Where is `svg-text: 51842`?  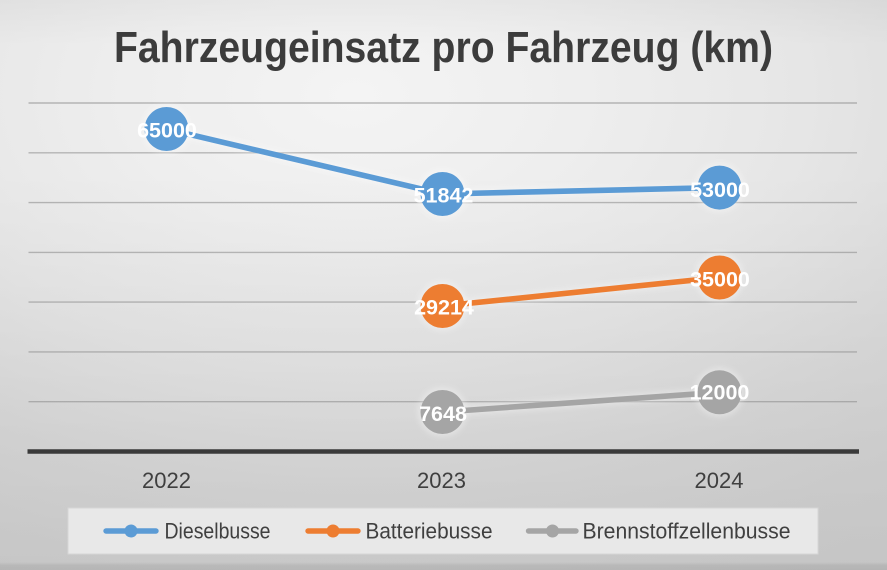
svg-text: 51842 is located at coordinates (444, 196).